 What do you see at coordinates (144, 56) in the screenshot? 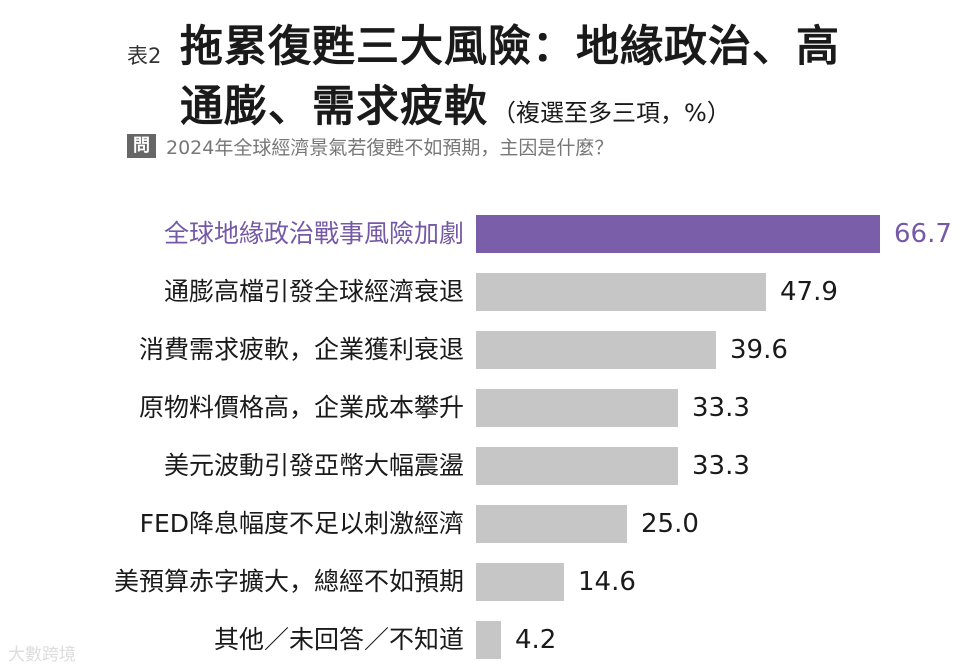
I see `table-number: 表2` at bounding box center [144, 56].